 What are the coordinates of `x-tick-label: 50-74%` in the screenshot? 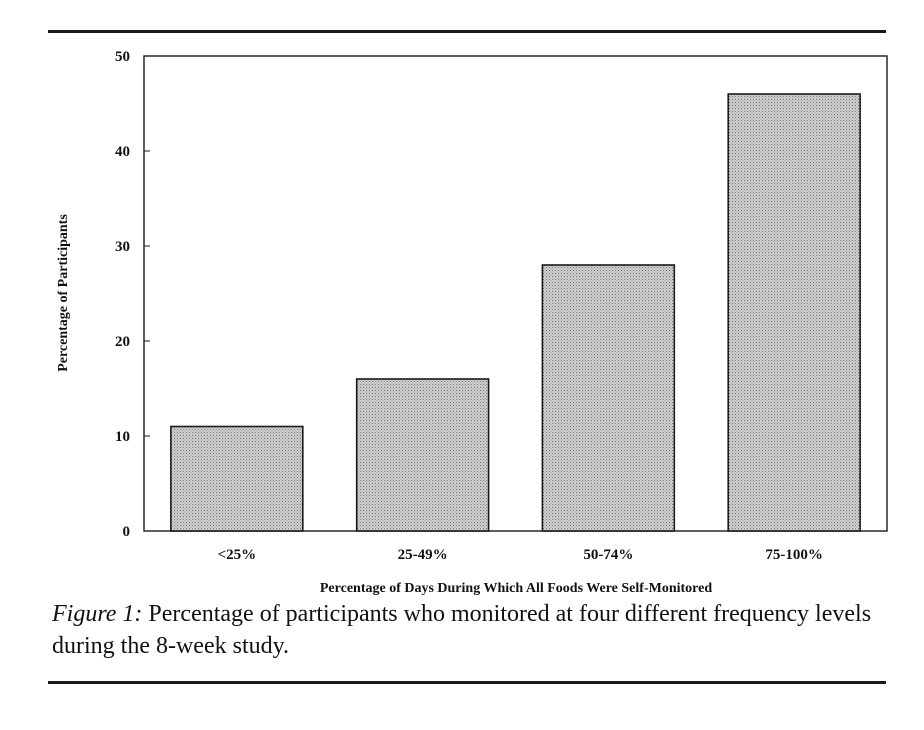 It's located at (608, 555).